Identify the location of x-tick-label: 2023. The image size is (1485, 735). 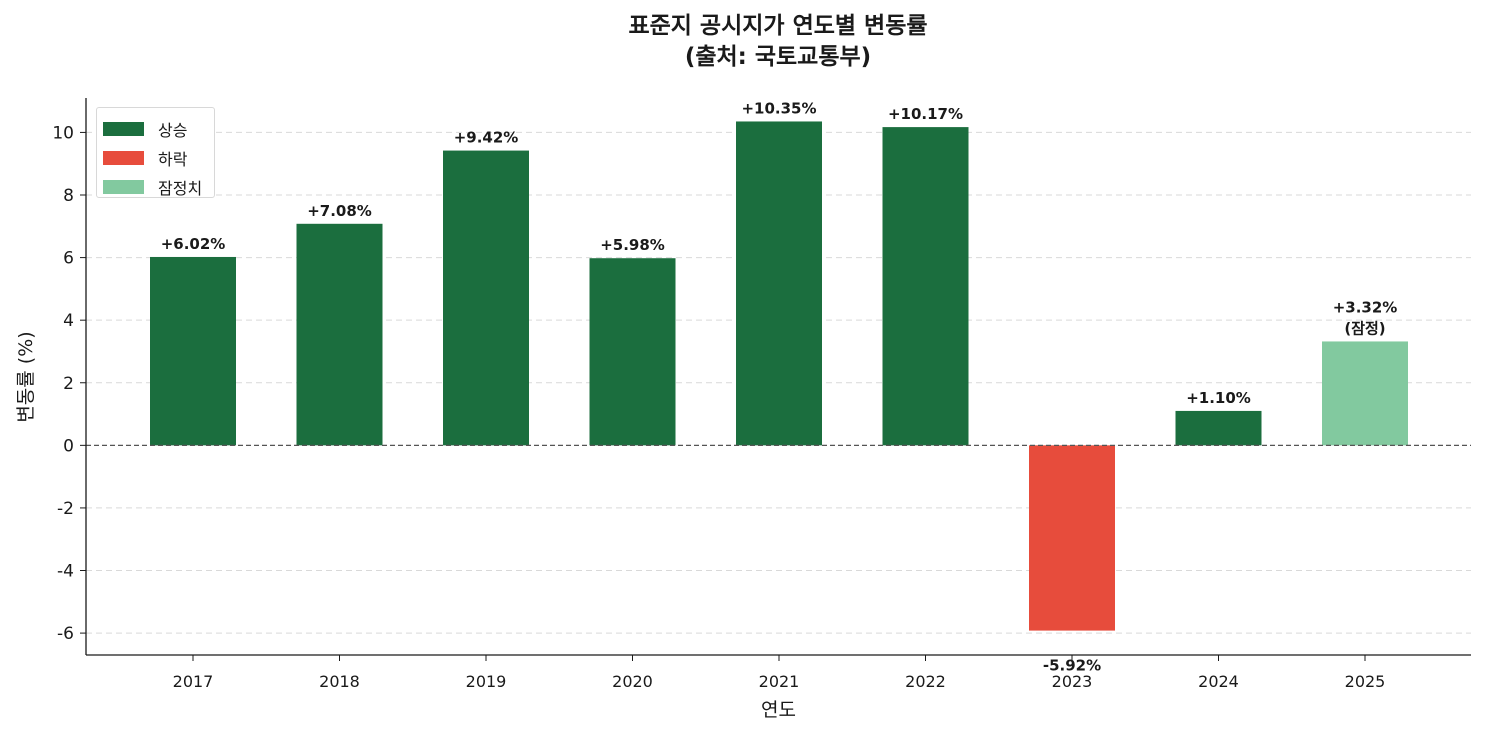
(1072, 681).